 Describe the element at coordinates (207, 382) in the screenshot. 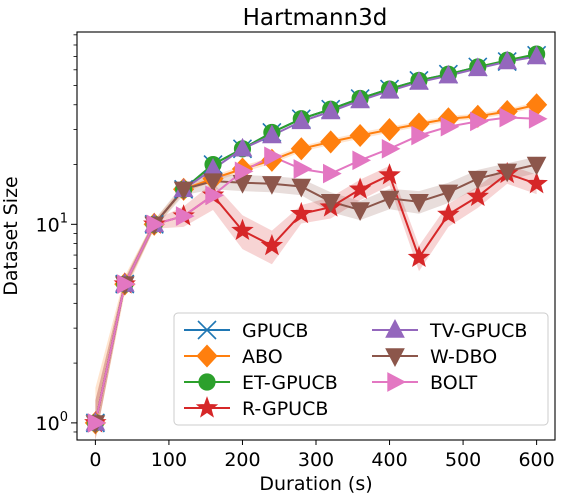

I see `legend-marker-et-gpucb` at that location.